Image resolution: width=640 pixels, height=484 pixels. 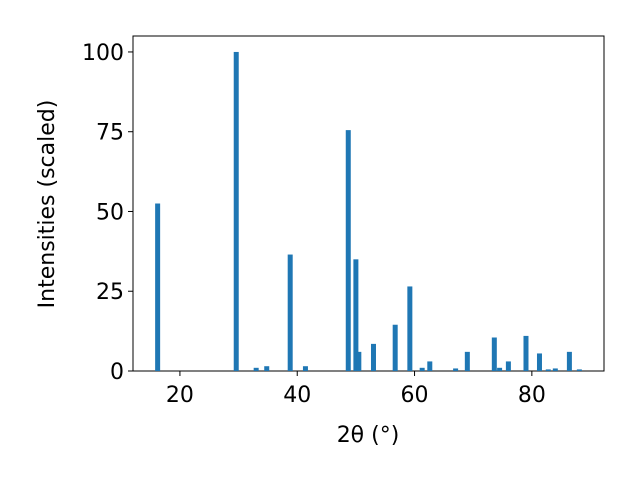 What do you see at coordinates (415, 395) in the screenshot?
I see `x-tick-label: 60` at bounding box center [415, 395].